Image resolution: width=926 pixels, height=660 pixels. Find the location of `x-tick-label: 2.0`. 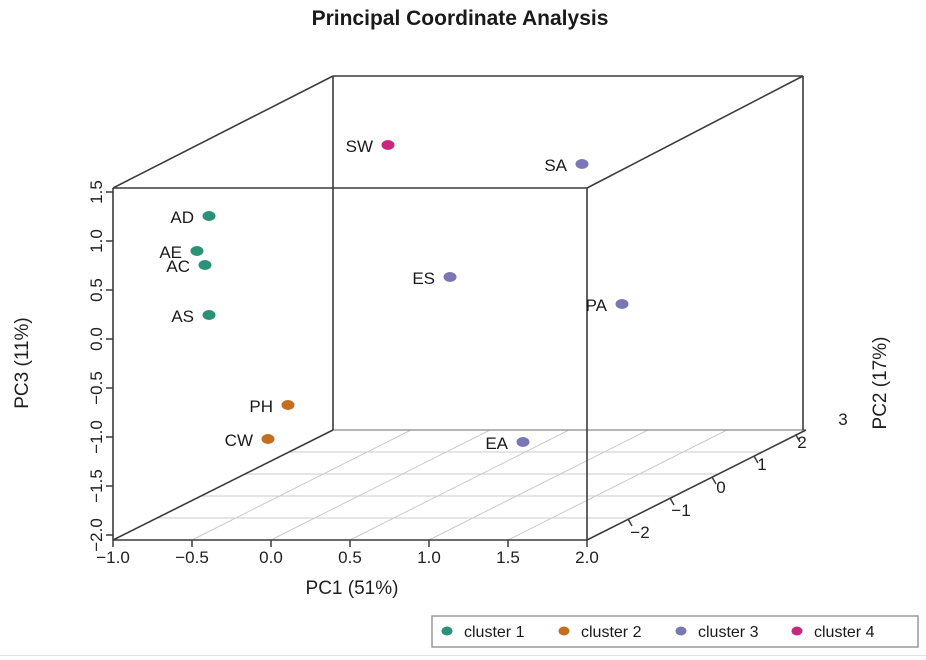

x-tick-label: 2.0 is located at coordinates (587, 557).